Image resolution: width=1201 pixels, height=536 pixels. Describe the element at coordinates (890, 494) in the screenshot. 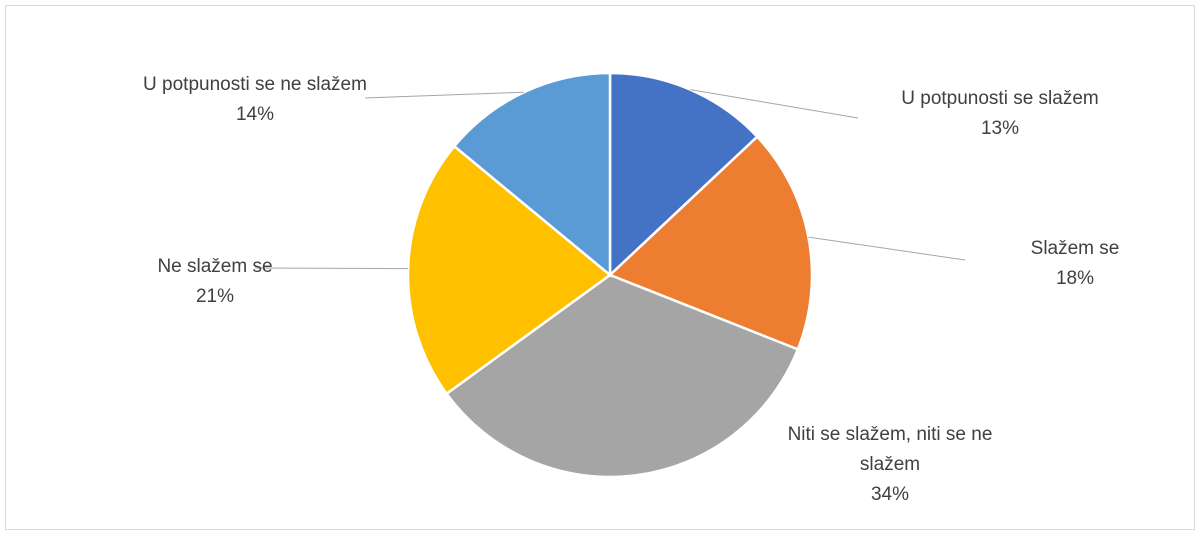

I see `value-label: 34%` at that location.